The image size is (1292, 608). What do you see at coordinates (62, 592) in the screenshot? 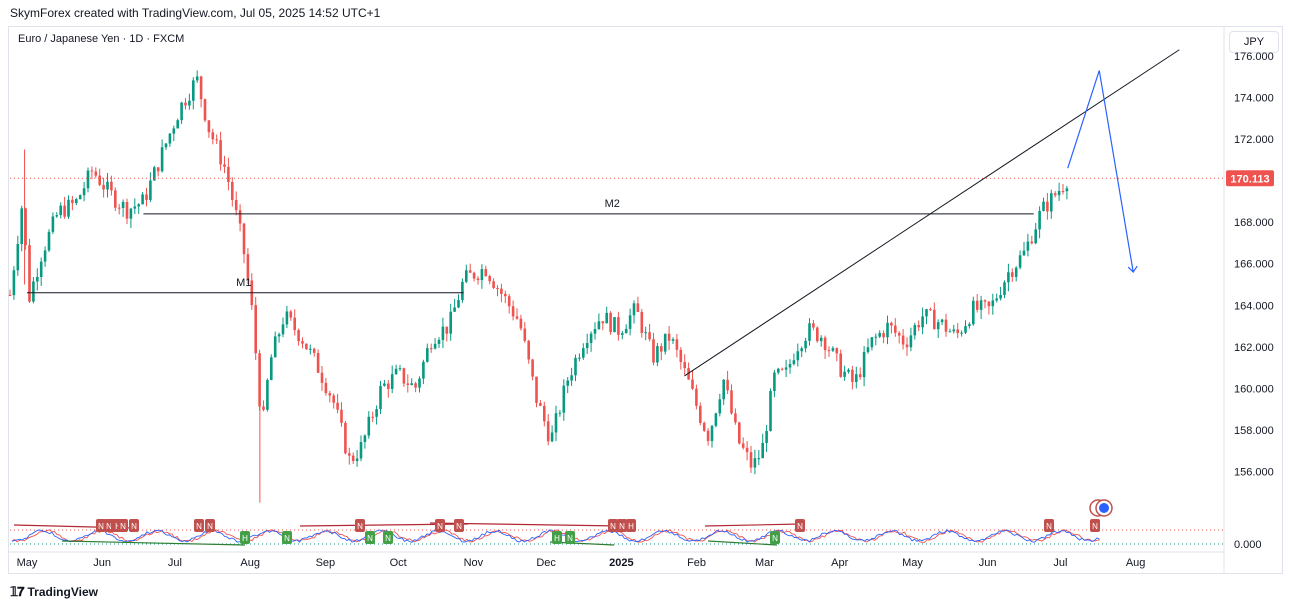
I see `tradingview-brand-label: TradingView` at bounding box center [62, 592].